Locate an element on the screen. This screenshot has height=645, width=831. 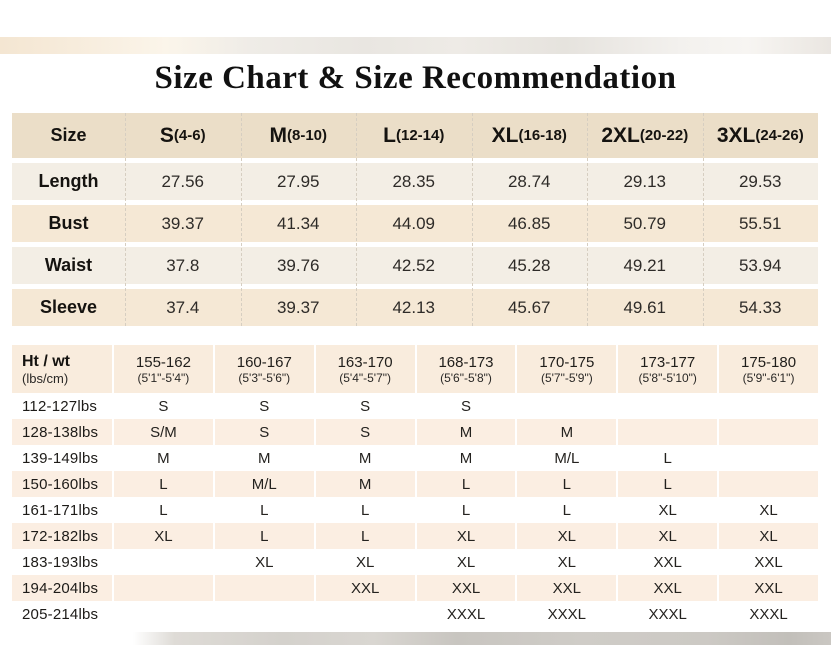
weight-label: 161-171lbs is located at coordinates (60, 510).